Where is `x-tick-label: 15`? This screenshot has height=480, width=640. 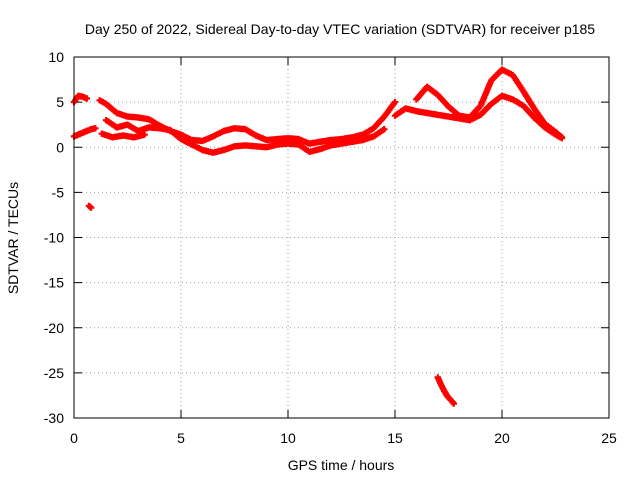
x-tick-label: 15 is located at coordinates (395, 438).